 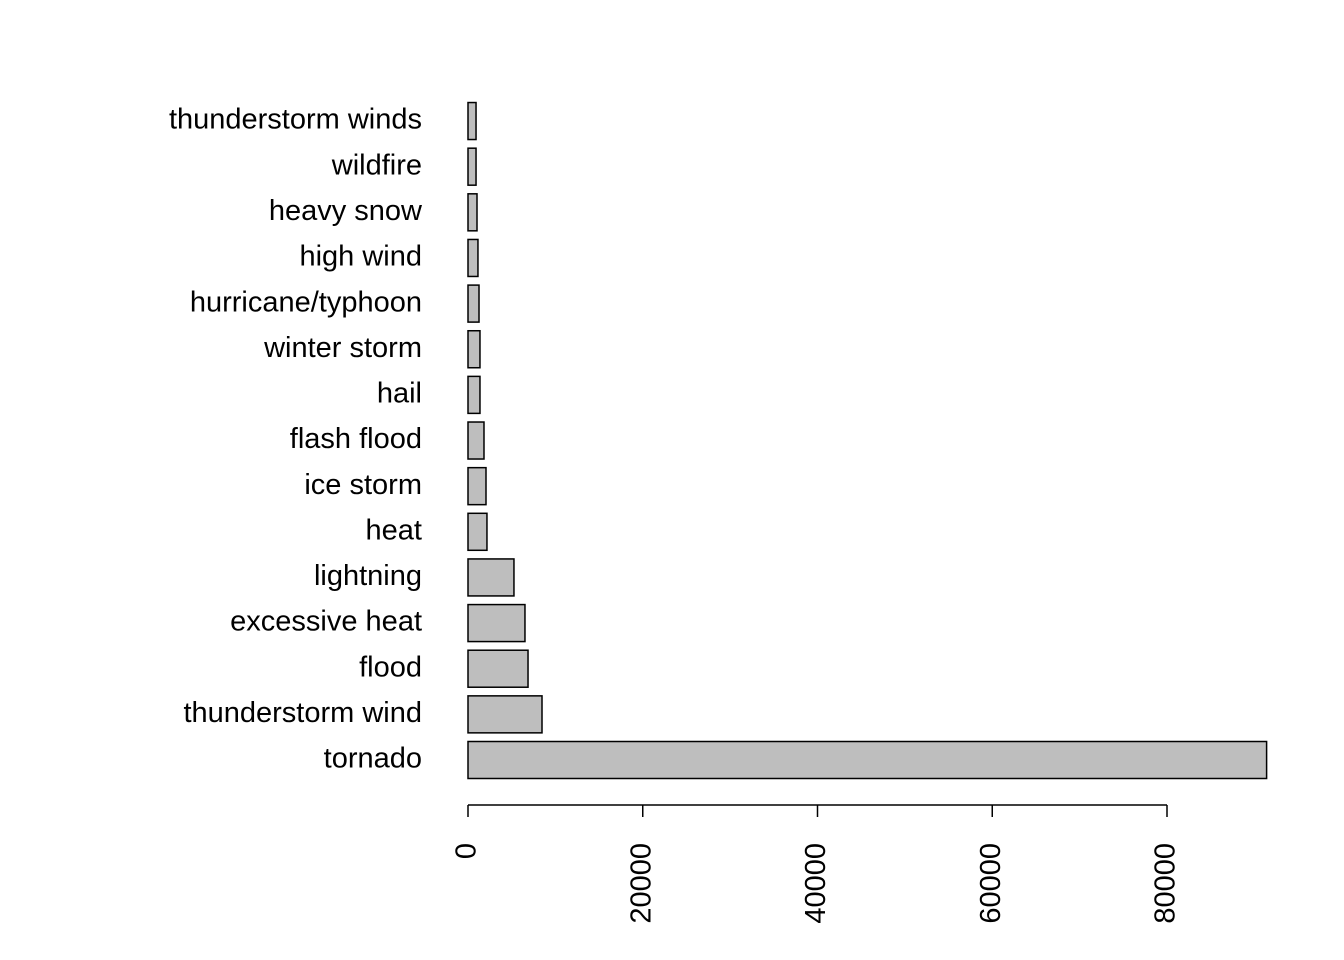 What do you see at coordinates (302, 713) in the screenshot?
I see `y-tick-label: thunderstorm wind` at bounding box center [302, 713].